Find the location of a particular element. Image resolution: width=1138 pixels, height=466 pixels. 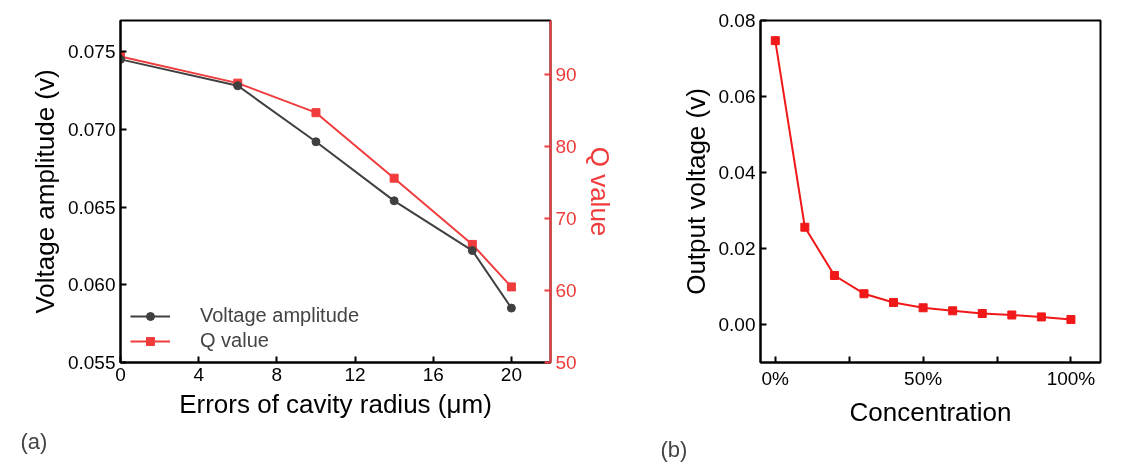

x-tick-label: 50% is located at coordinates (923, 378).